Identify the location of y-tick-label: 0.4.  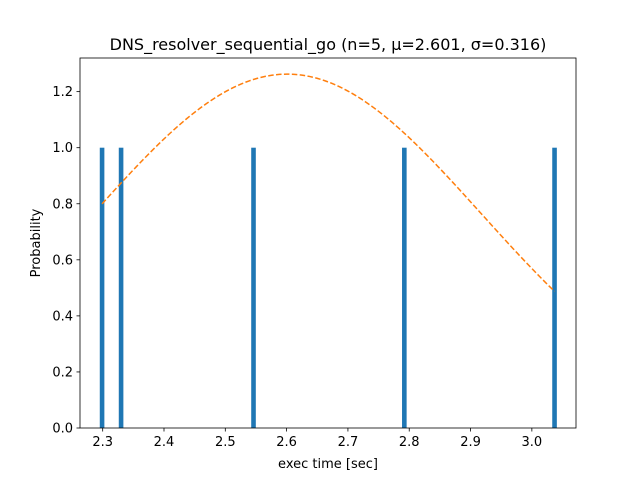
(62, 316).